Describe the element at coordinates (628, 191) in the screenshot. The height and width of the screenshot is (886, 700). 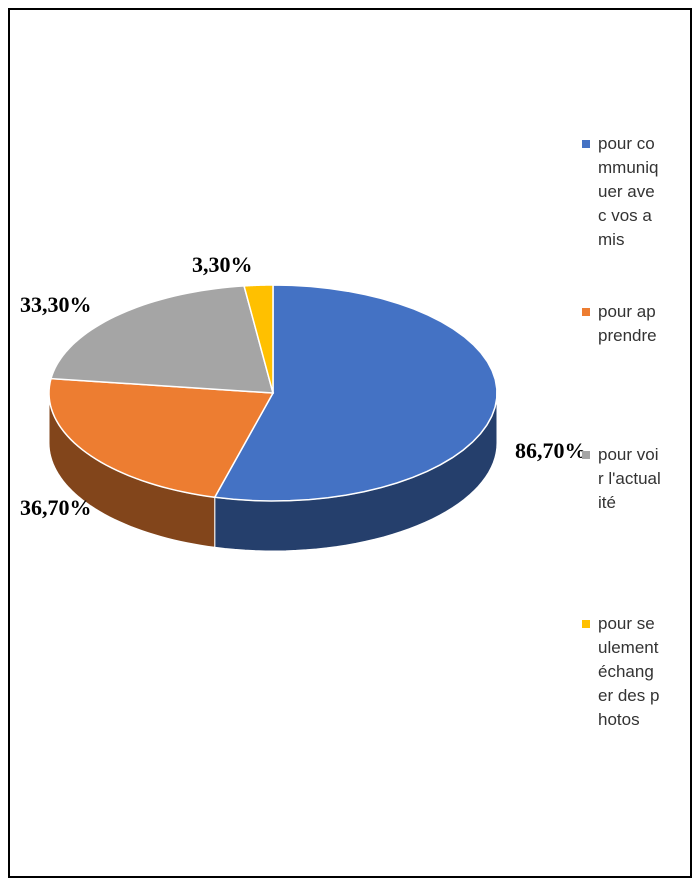
I see `legend-label: pour communiquer avec vos amis` at that location.